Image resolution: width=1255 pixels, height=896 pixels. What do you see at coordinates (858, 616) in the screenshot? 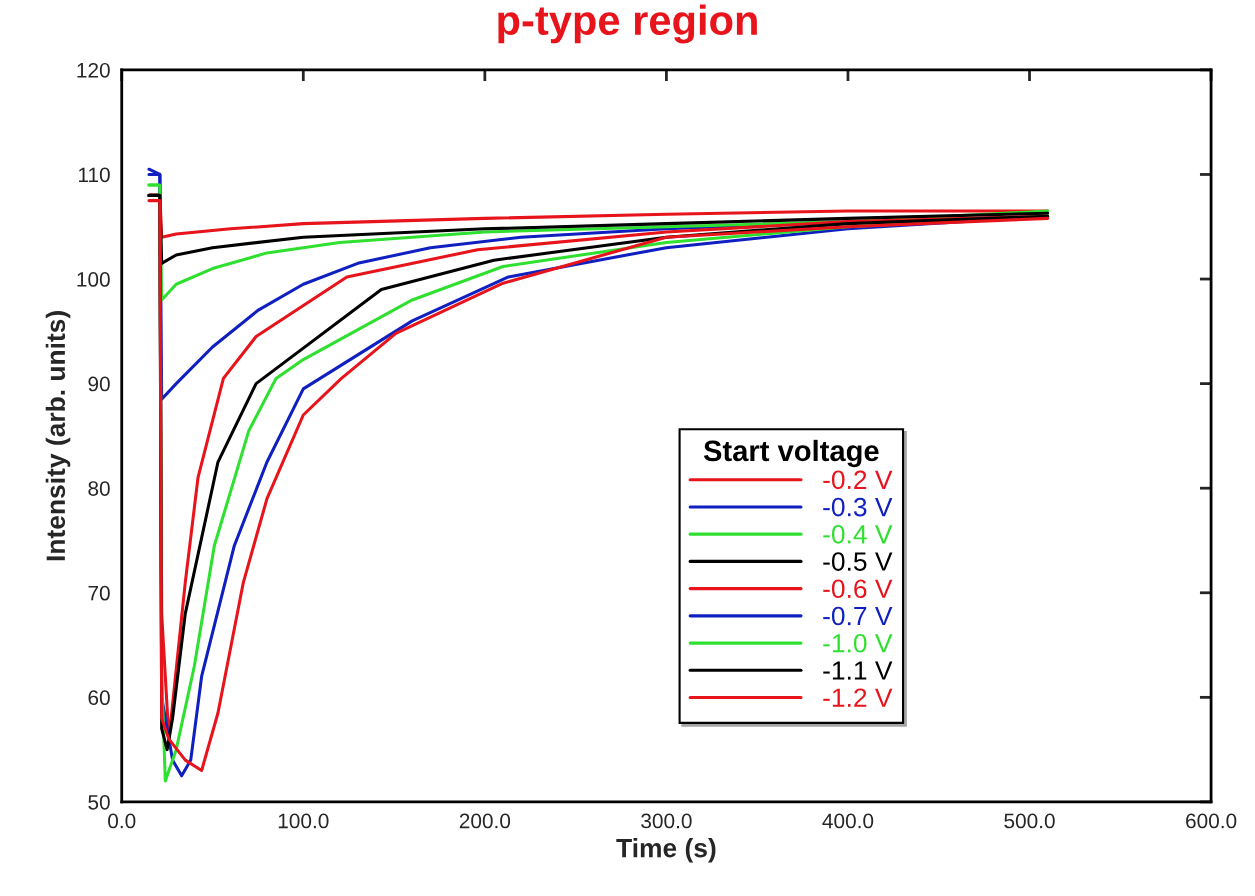
I see `legend-label: -0.7 V` at bounding box center [858, 616].